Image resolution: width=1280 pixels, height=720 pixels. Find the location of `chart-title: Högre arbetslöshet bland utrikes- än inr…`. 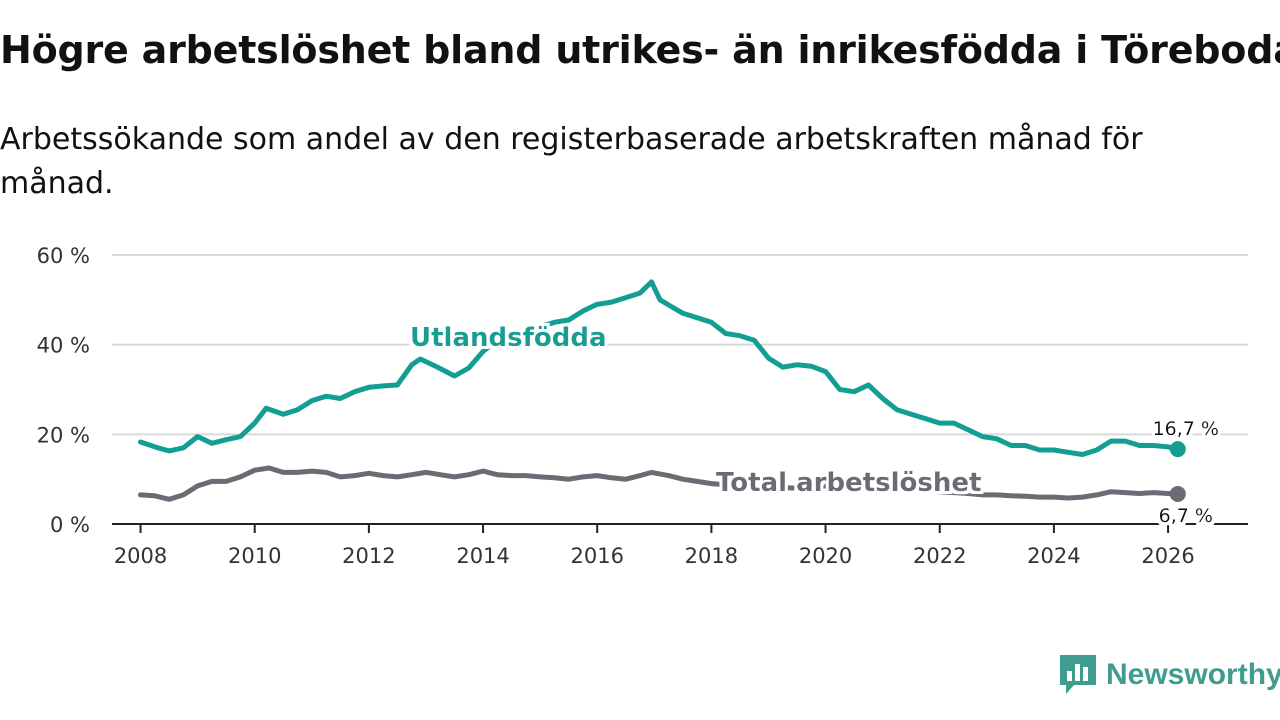

chart-title: Högre arbetslöshet bland utrikes- än inr… is located at coordinates (640, 50).